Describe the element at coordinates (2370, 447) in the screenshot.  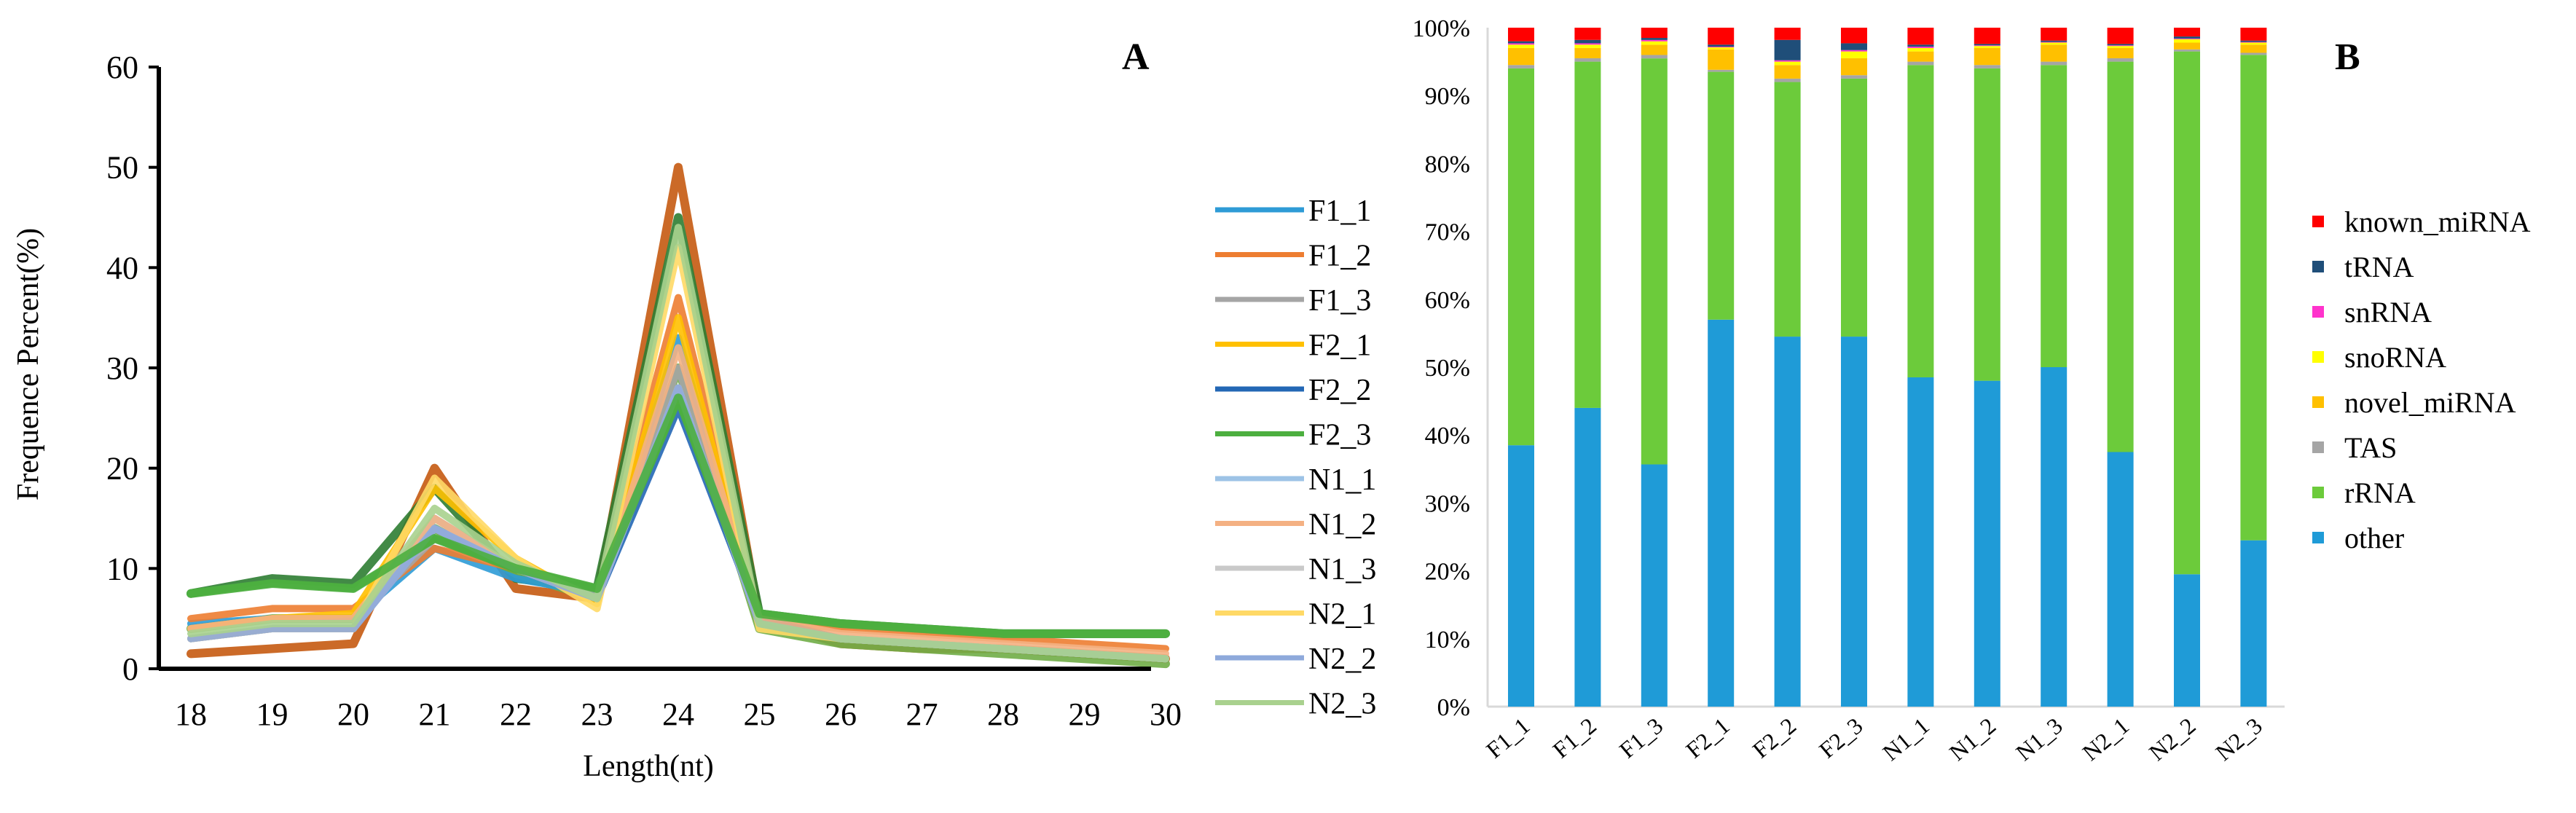
I see `panel-b-legend-label: TAS` at that location.